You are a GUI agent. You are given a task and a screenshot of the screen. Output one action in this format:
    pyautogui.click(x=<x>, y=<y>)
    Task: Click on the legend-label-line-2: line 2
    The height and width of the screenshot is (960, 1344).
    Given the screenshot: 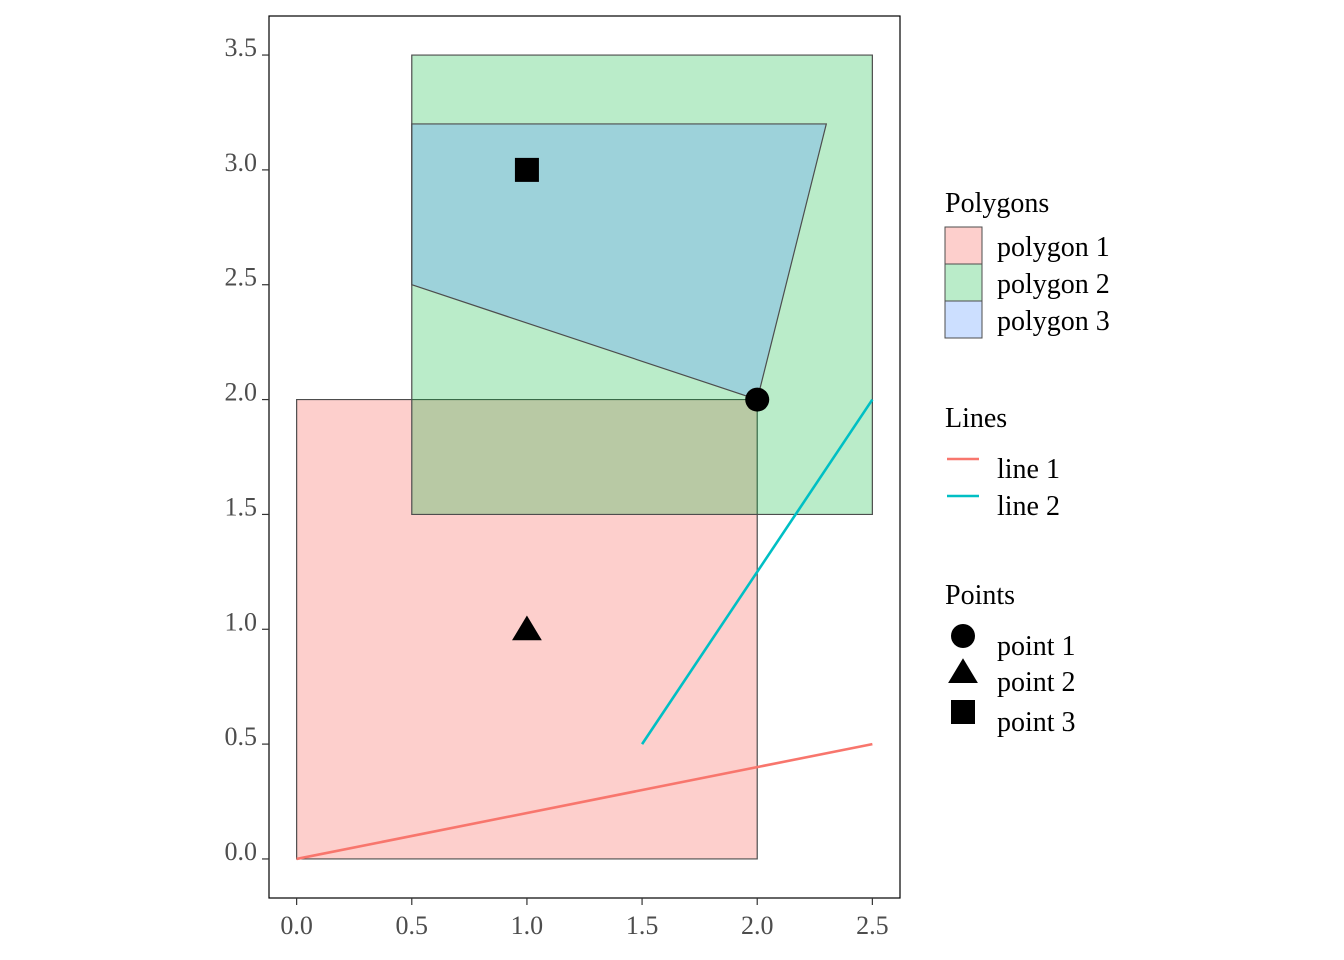 What is the action you would take?
    pyautogui.click(x=1028, y=506)
    